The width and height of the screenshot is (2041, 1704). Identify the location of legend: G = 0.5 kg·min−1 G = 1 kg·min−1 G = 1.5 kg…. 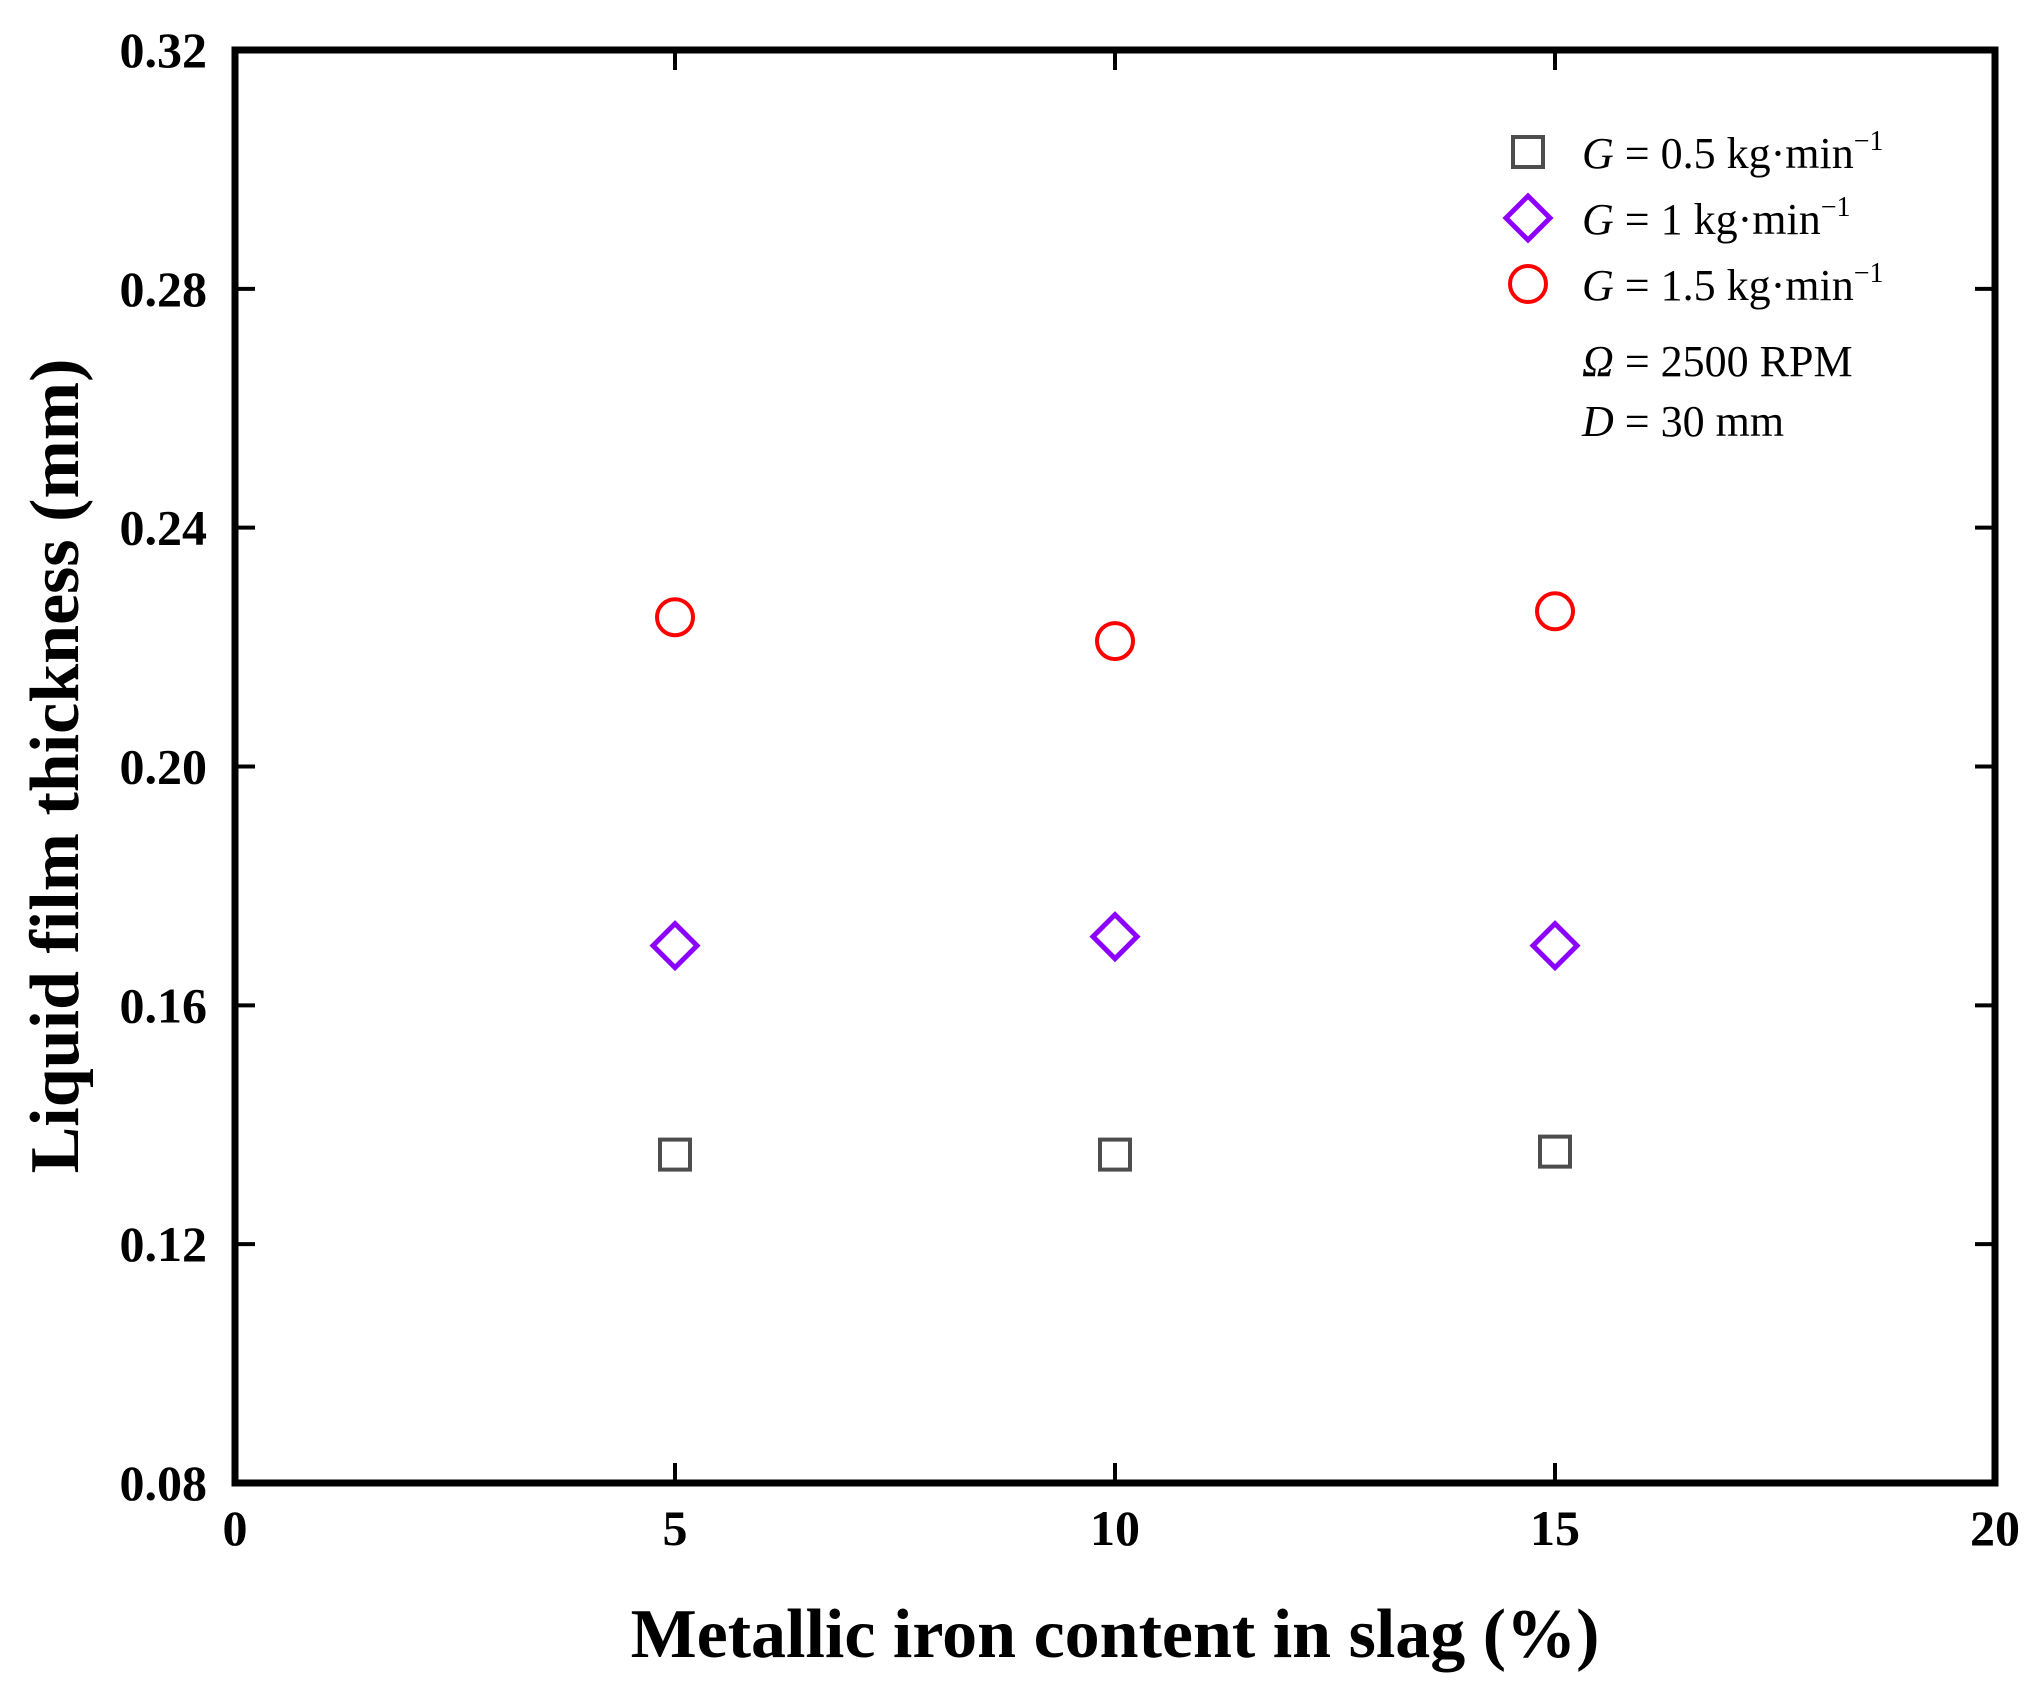
(1693, 286).